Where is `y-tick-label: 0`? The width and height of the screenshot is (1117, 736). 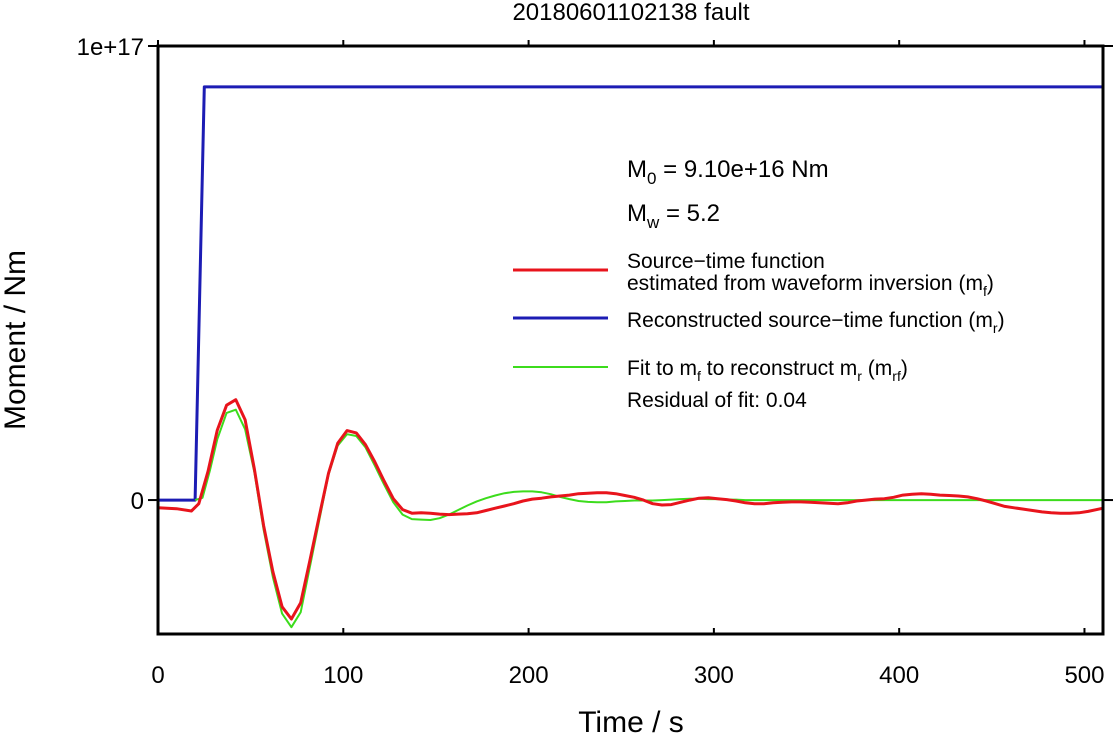 y-tick-label: 0 is located at coordinates (137, 501).